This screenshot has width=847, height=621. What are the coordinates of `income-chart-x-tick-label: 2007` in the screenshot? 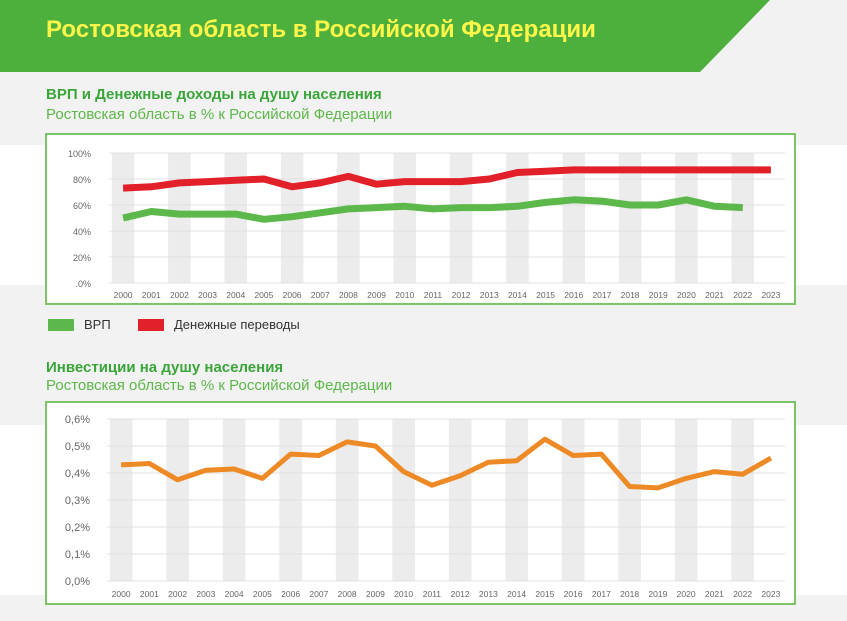 It's located at (320, 295).